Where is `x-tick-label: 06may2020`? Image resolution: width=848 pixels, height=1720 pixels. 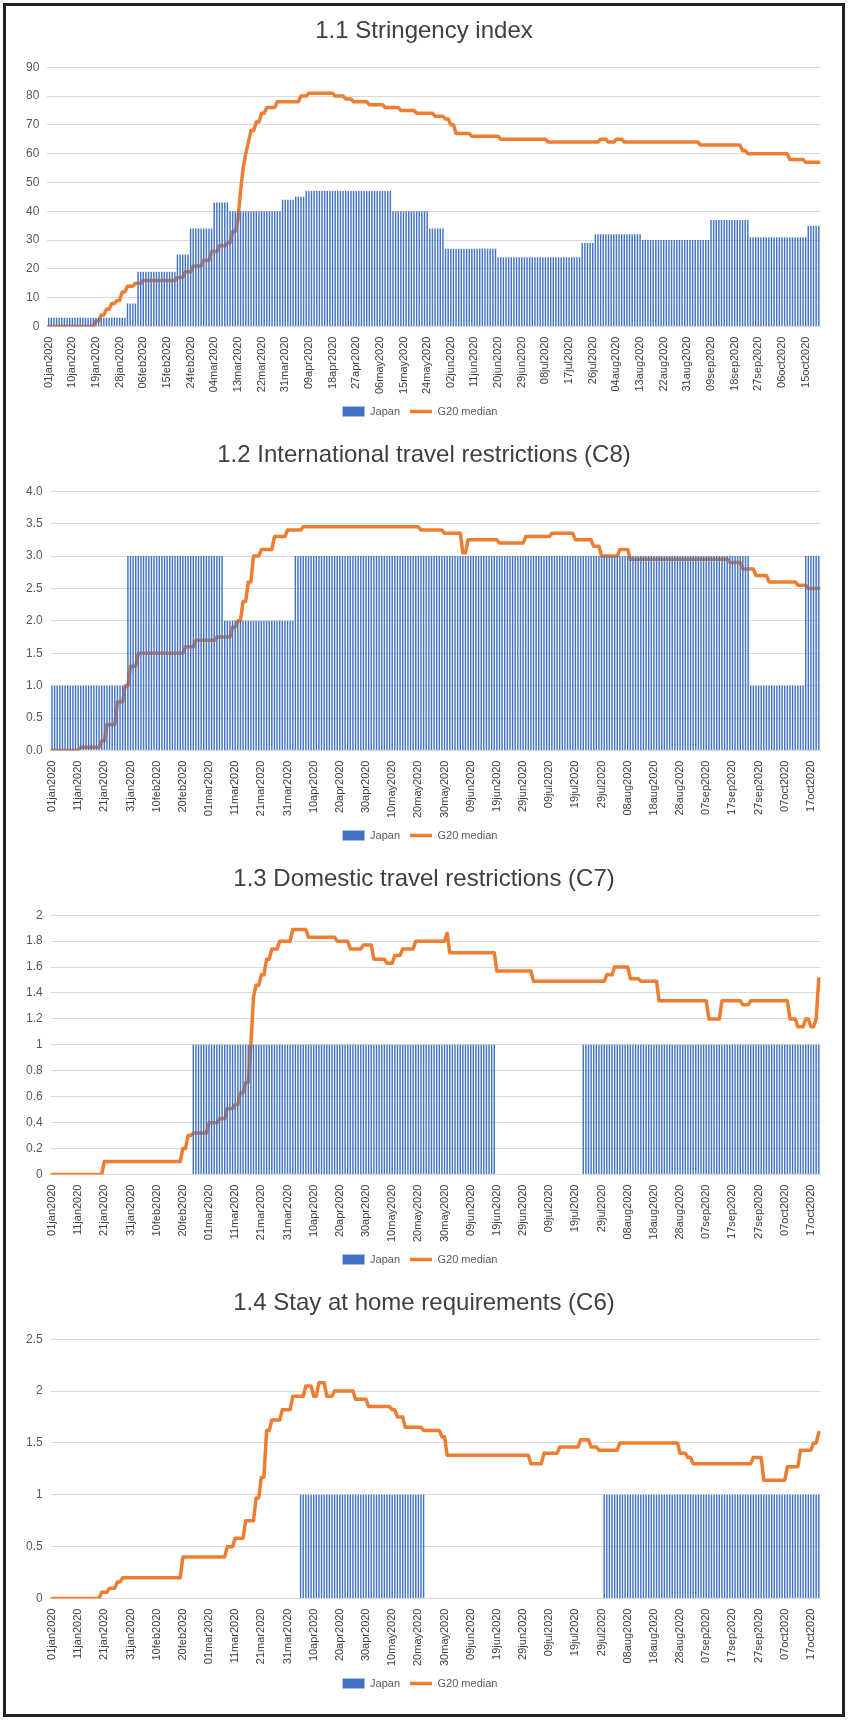
x-tick-label: 06may2020 is located at coordinates (378, 365).